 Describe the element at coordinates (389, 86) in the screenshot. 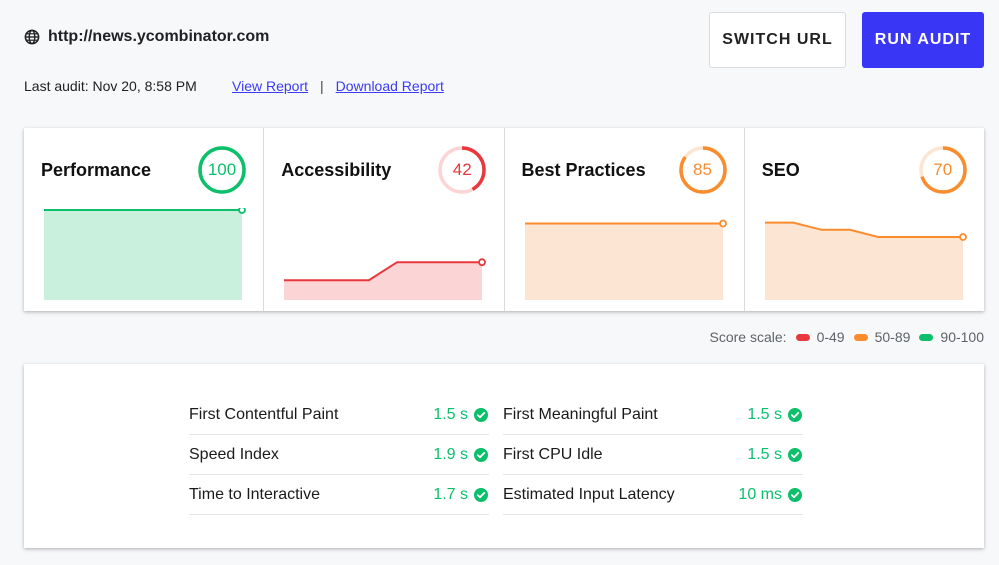

I see `download-report-link: Download Report` at that location.